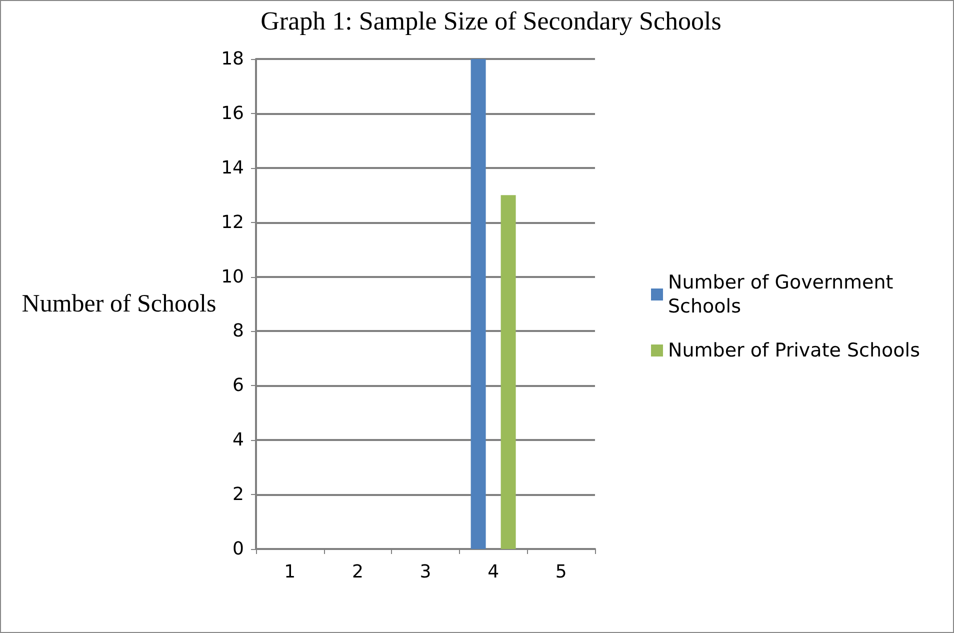 The height and width of the screenshot is (633, 954). Describe the element at coordinates (238, 549) in the screenshot. I see `y-tick-label: 0` at that location.